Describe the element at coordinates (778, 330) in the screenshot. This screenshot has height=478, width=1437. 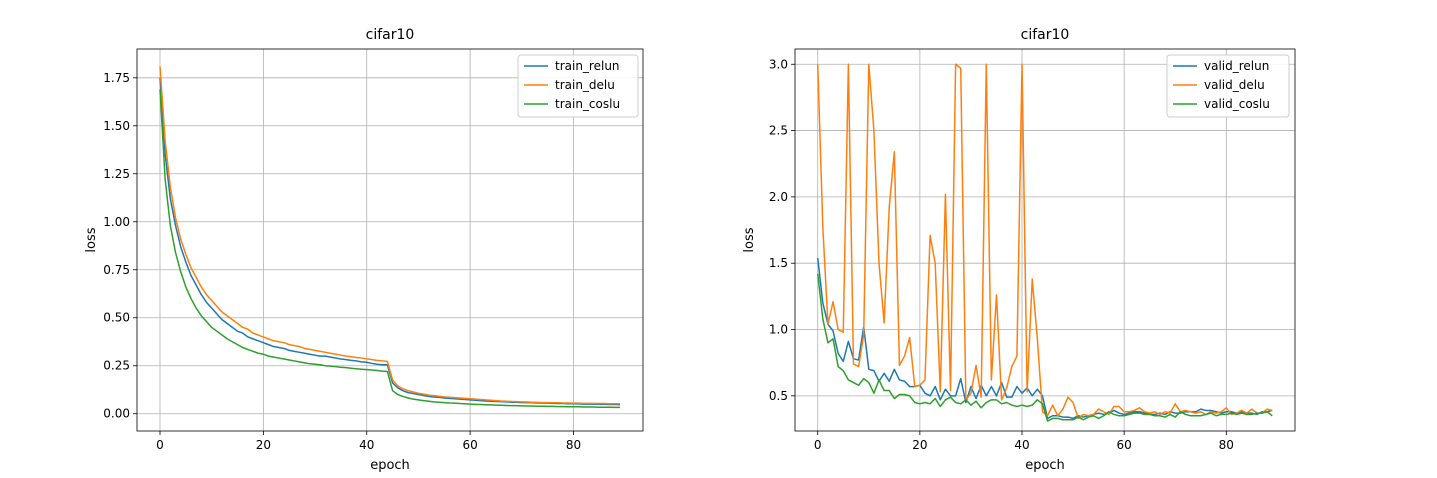
I see `y-tick-label: 1.0` at that location.